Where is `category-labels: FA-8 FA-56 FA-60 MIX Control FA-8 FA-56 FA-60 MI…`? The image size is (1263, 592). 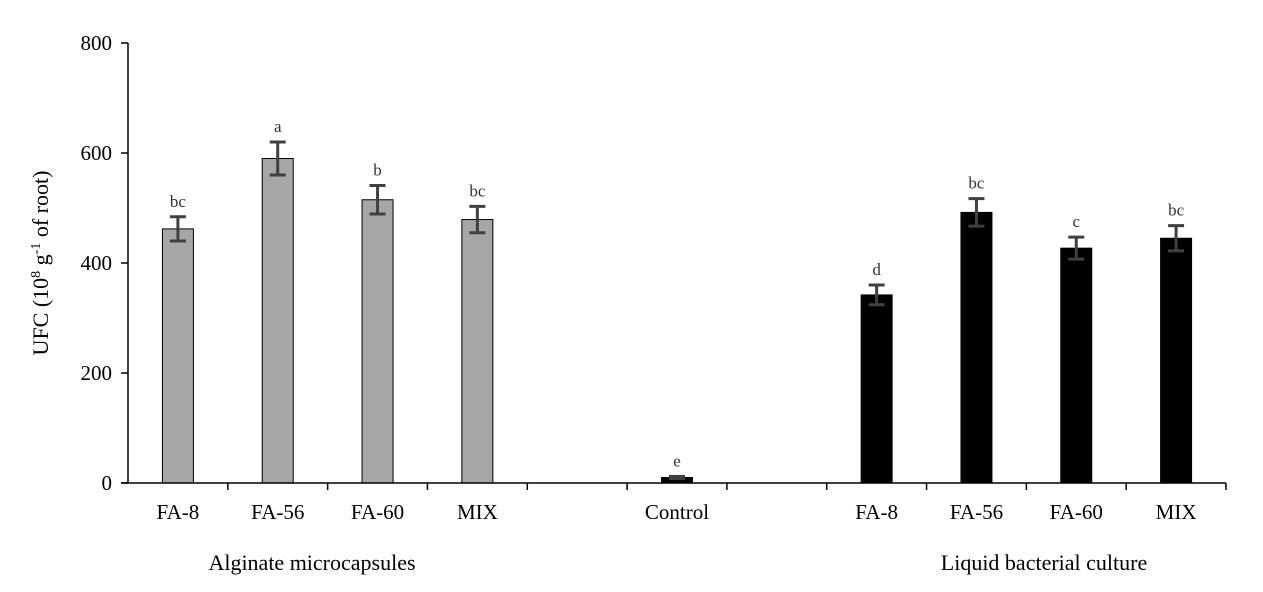 category-labels: FA-8 FA-56 FA-60 MIX Control FA-8 FA-56 FA-60 MI… is located at coordinates (677, 512).